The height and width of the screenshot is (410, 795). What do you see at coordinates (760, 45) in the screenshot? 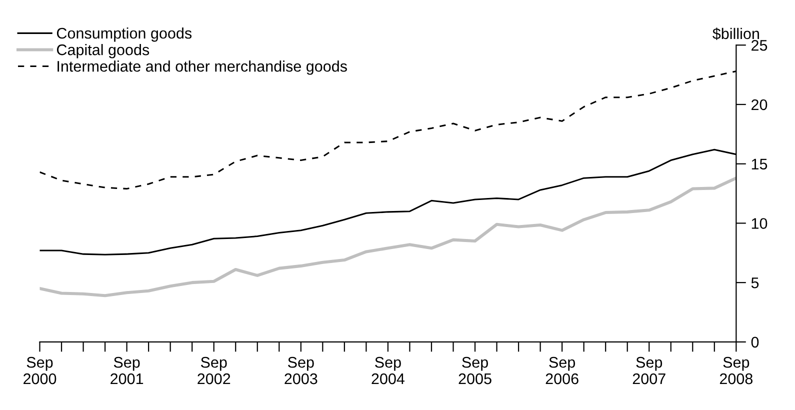
I see `y-tick-label: 25` at bounding box center [760, 45].